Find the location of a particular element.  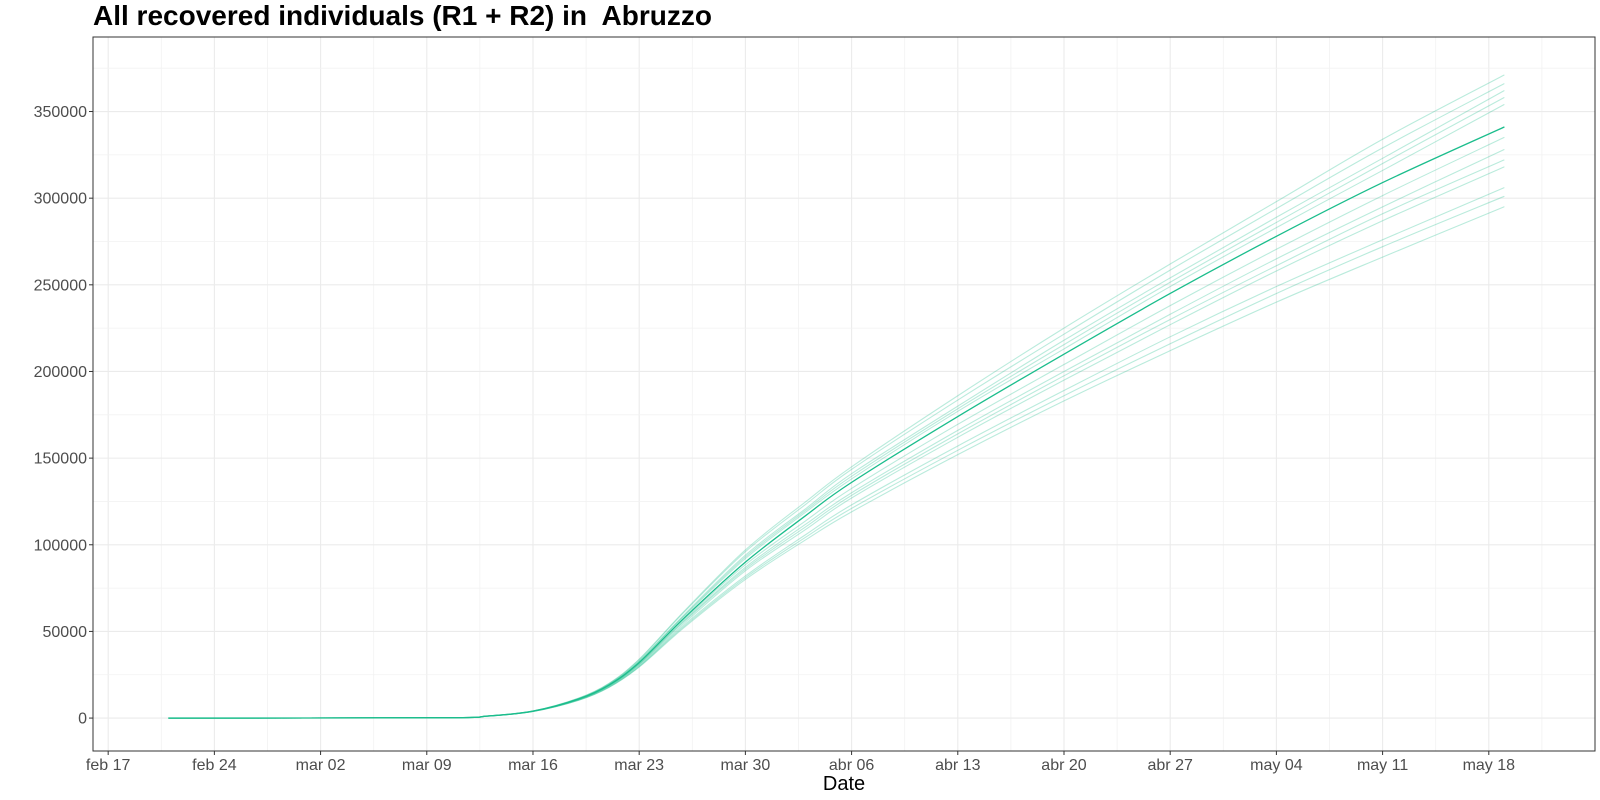

x-tick-label: mar 30 is located at coordinates (745, 765).